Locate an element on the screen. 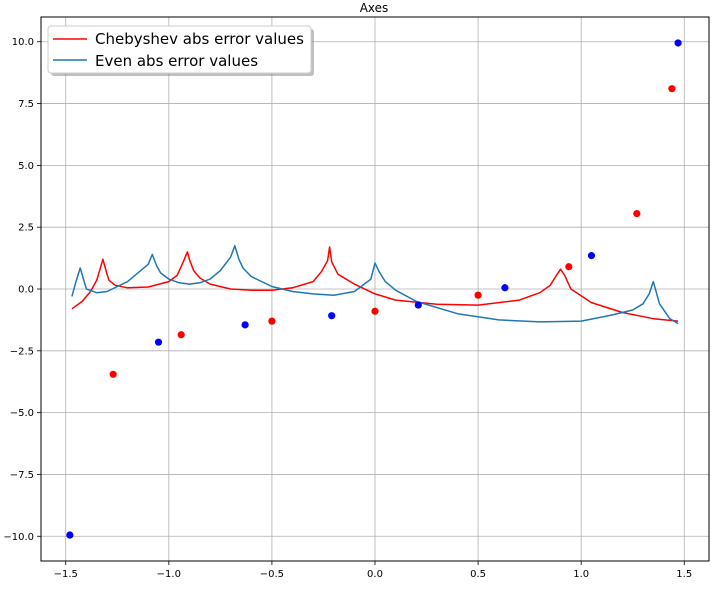  y-tick-label: −2.5 is located at coordinates (22, 351).